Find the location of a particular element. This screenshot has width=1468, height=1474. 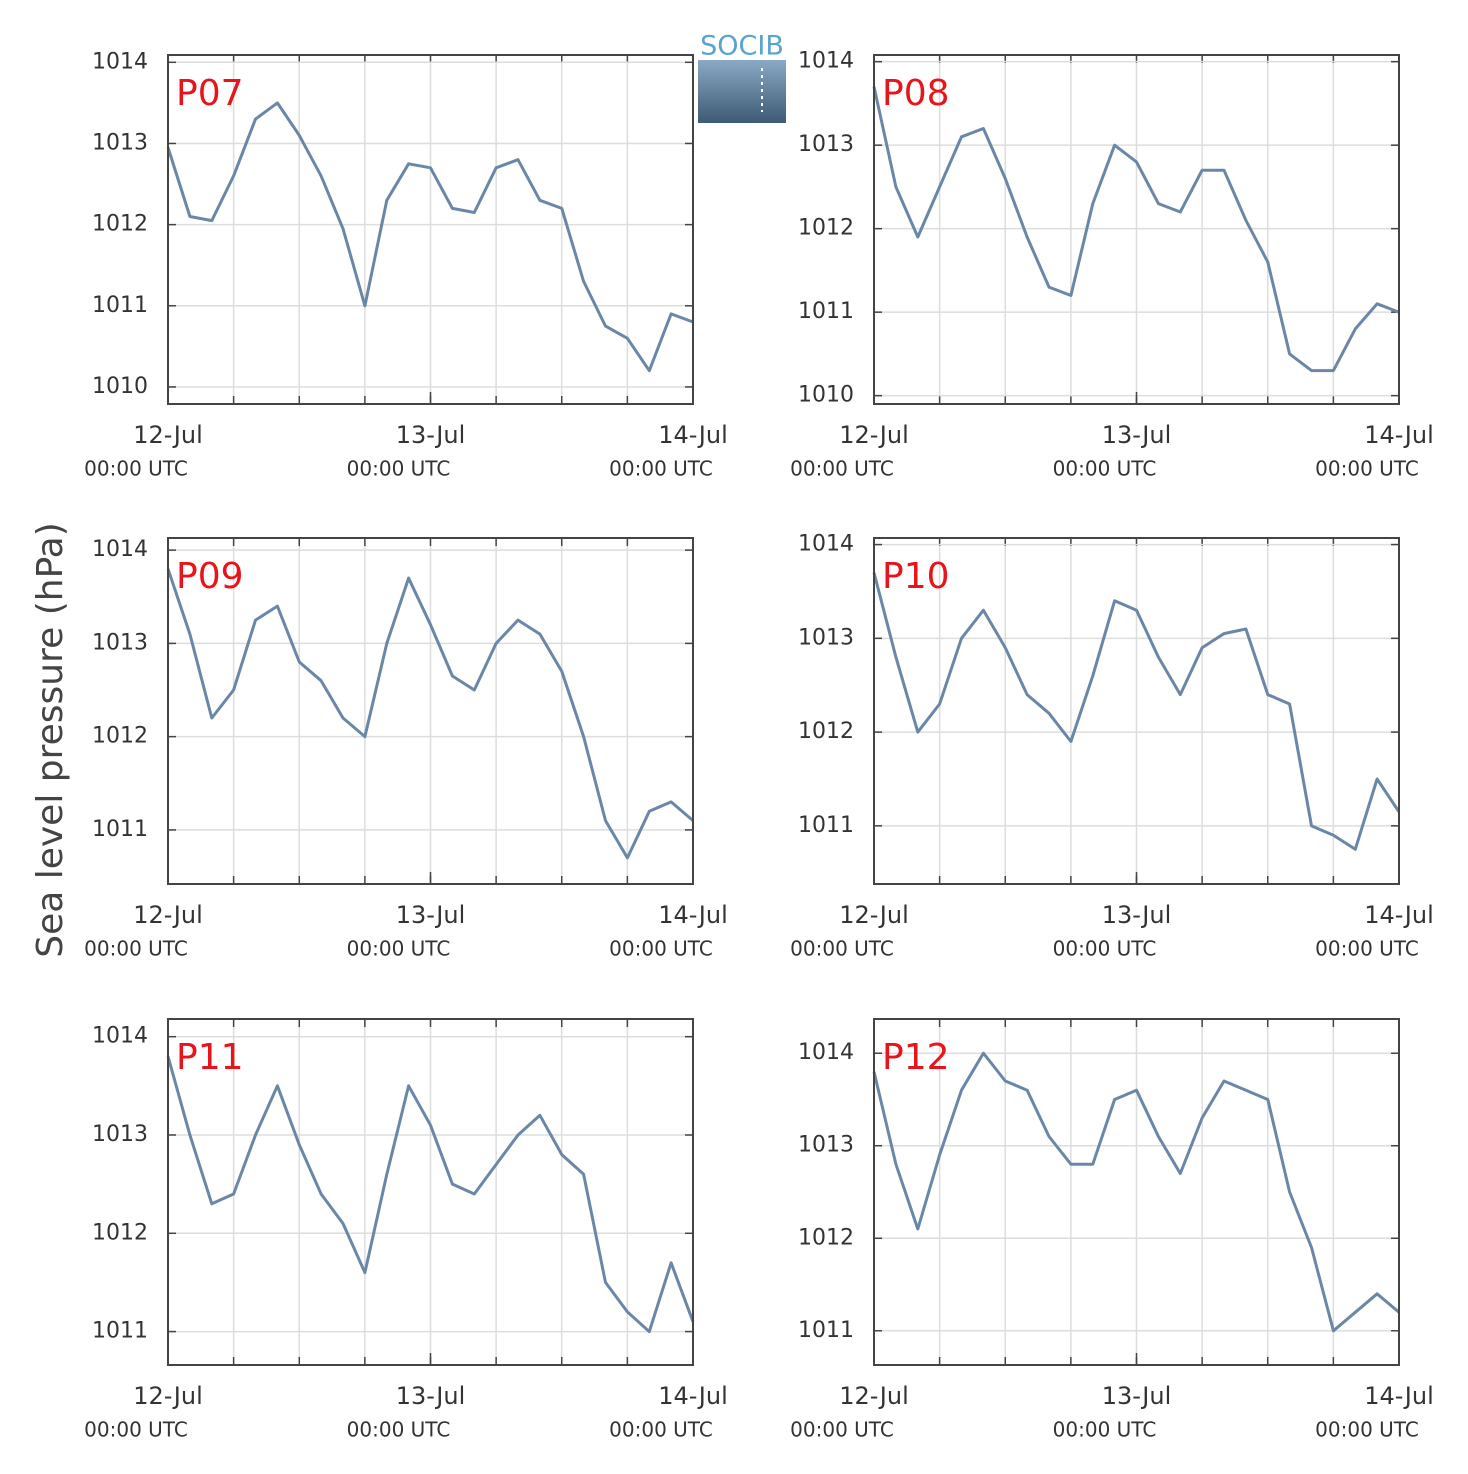

y-axis-label: Sea level pressure (hPa) is located at coordinates (50, 740).